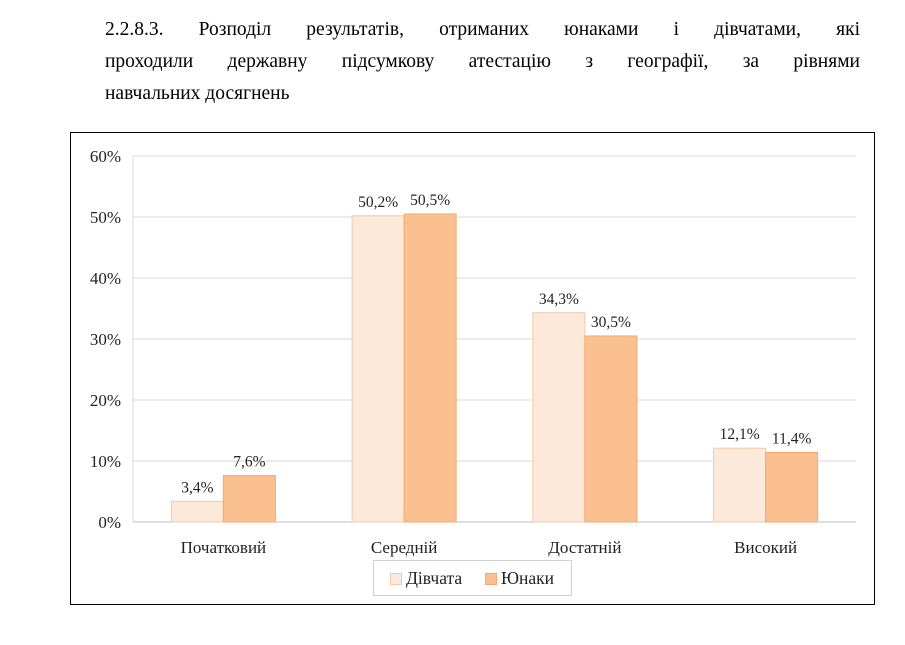 The image size is (905, 645). What do you see at coordinates (249, 462) in the screenshot?
I see `data-label: 7,6%` at bounding box center [249, 462].